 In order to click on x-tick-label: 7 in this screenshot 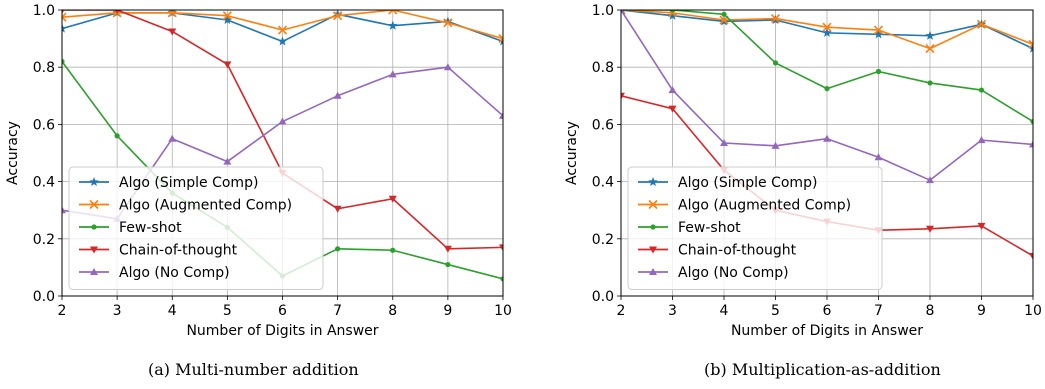, I will do `click(878, 311)`.